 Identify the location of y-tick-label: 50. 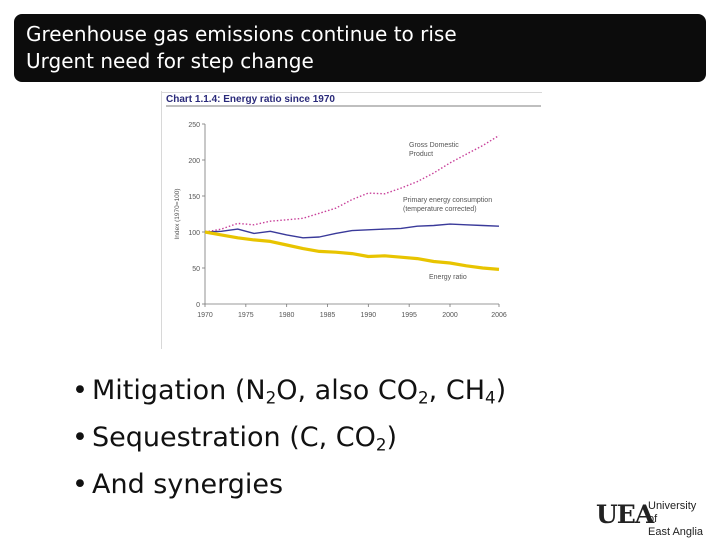
(196, 269).